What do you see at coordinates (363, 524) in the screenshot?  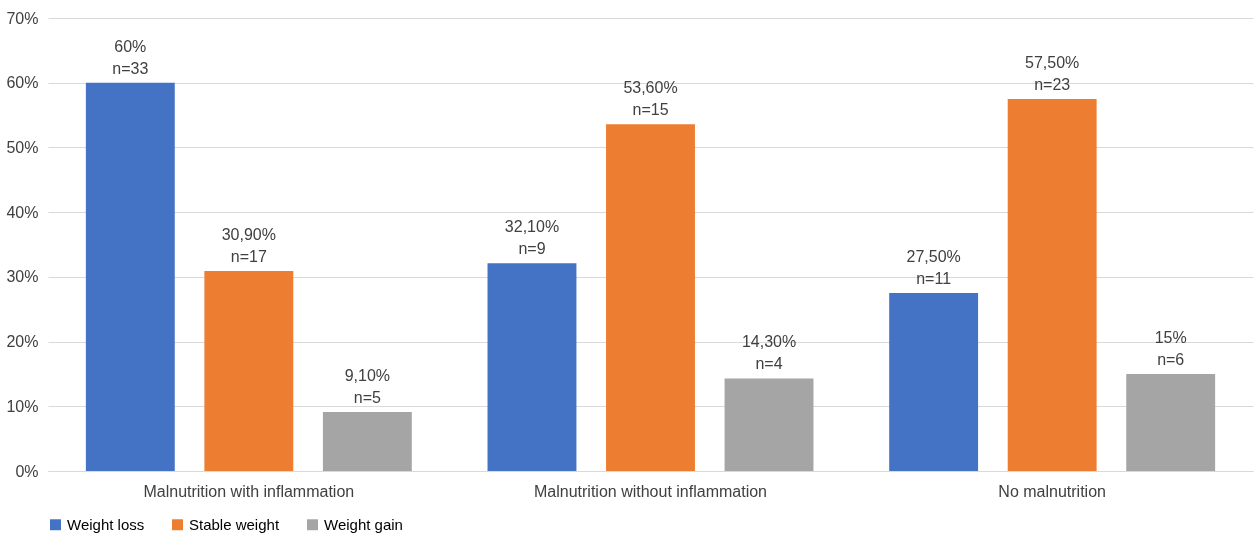 I see `legend-label: Weight gain` at bounding box center [363, 524].